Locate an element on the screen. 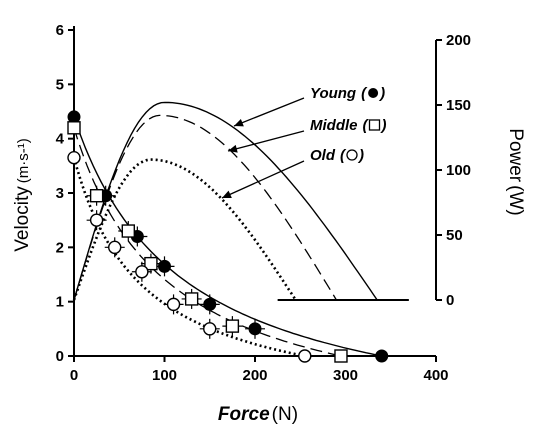 The height and width of the screenshot is (433, 543). legend: Young()Middle()Old() is located at coordinates (304, 142).